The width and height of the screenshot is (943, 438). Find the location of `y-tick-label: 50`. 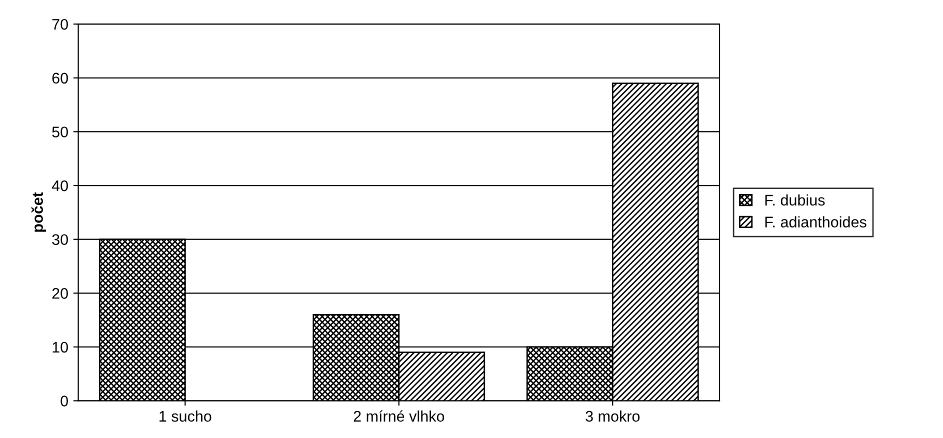

y-tick-label: 50 is located at coordinates (60, 132).